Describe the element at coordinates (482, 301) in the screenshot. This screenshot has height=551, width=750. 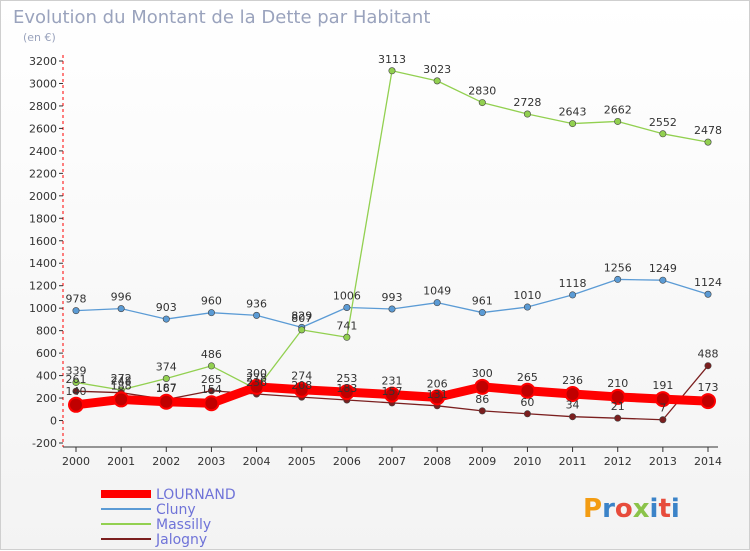
I see `data-label: 961` at that location.